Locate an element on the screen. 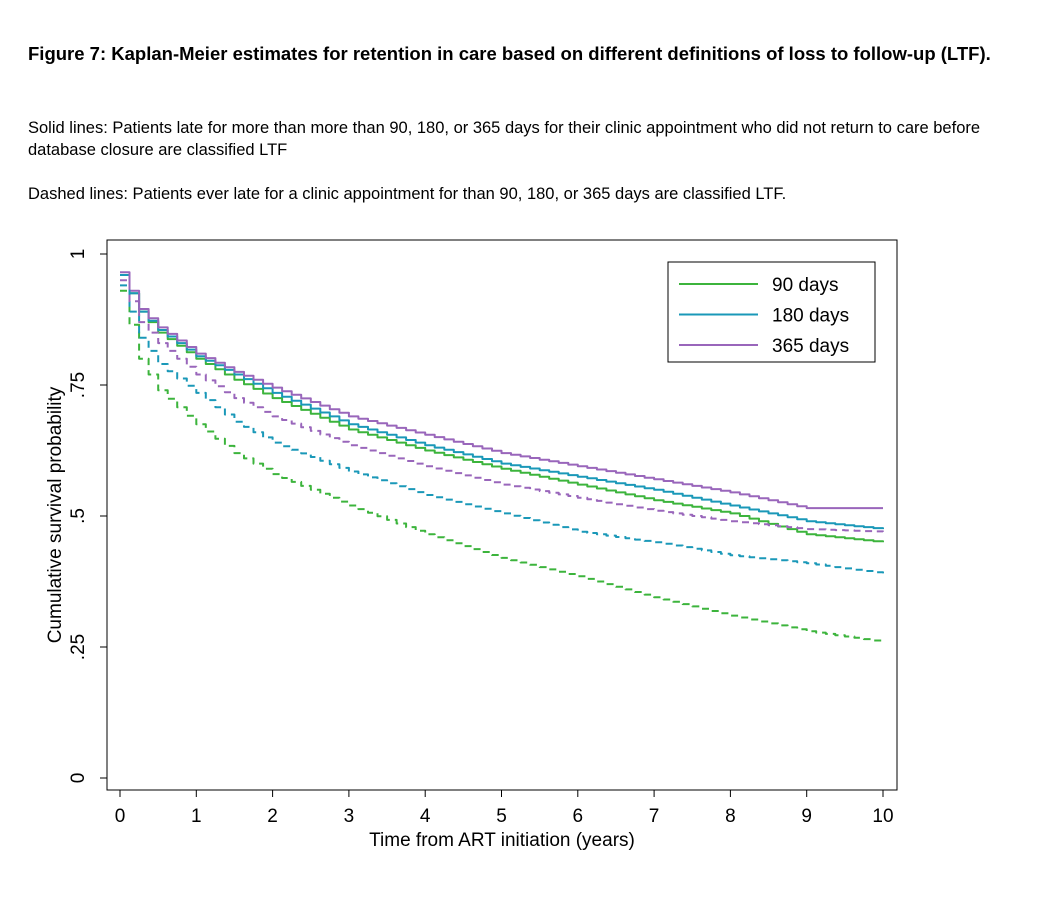 Image resolution: width=1042 pixels, height=900 pixels. x-tick-label: 7 is located at coordinates (654, 816).